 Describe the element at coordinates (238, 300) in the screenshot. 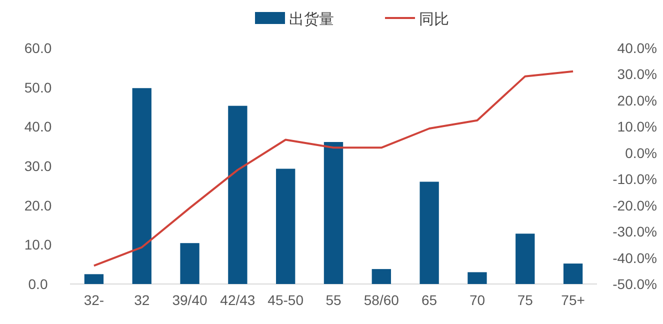

I see `x-tick-label: 42/43` at that location.